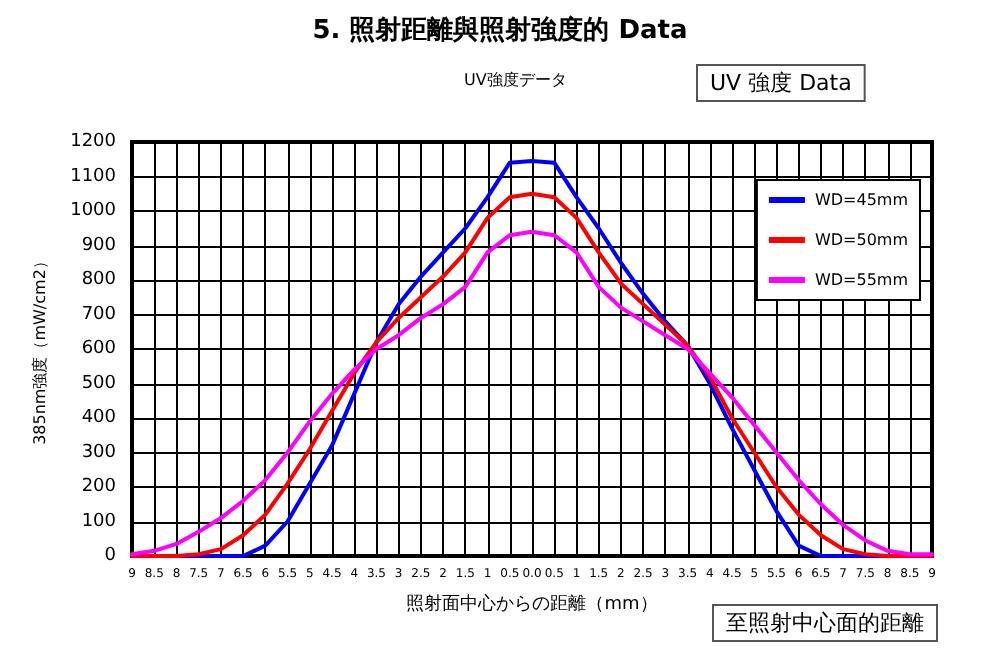 The height and width of the screenshot is (656, 1000). What do you see at coordinates (99, 418) in the screenshot?
I see `y-tick-label: 400` at bounding box center [99, 418].